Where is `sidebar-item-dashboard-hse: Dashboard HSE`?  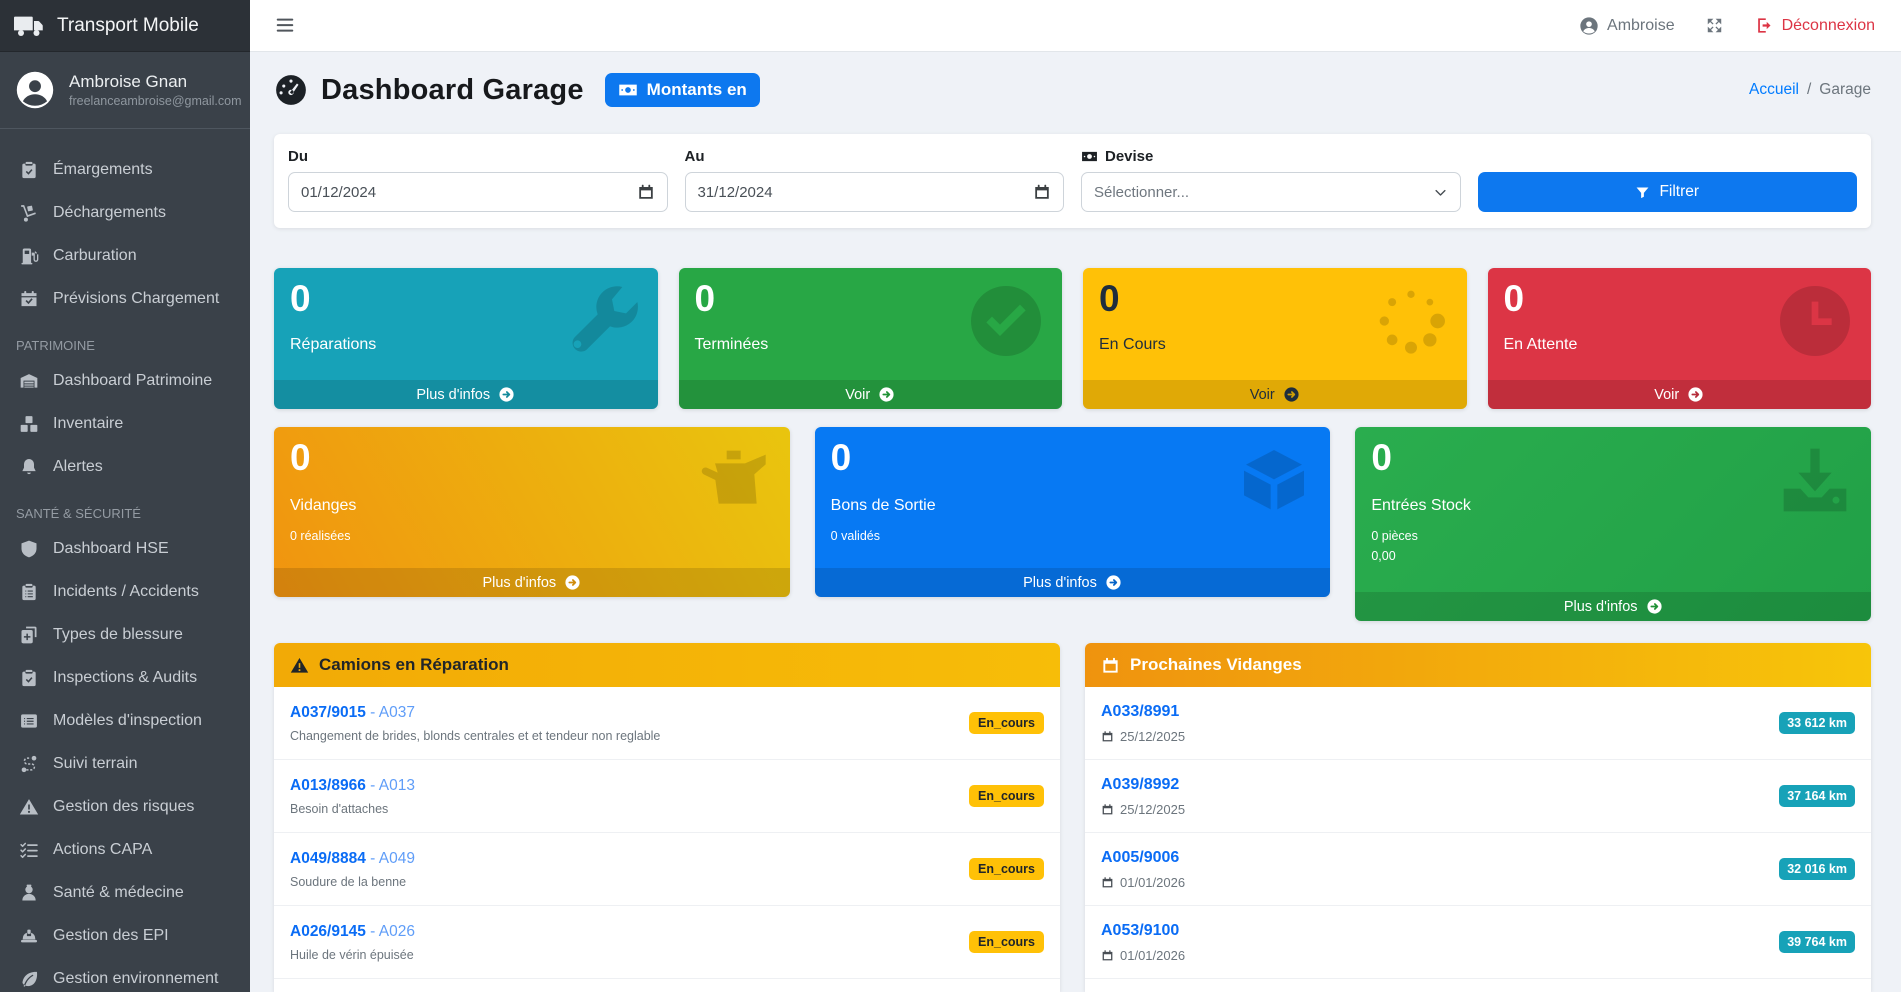 sidebar-item-dashboard-hse: Dashboard HSE is located at coordinates (125, 549).